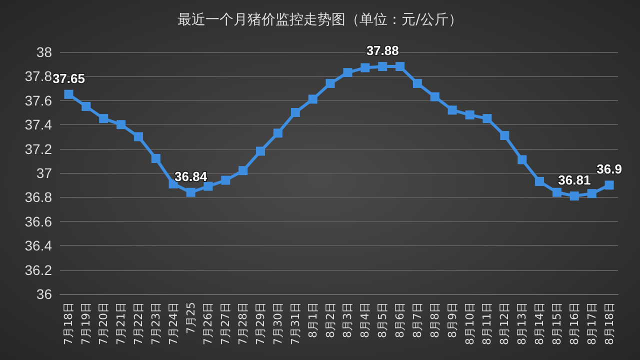 The image size is (640, 360). I want to click on data-label: 36.9, so click(609, 169).